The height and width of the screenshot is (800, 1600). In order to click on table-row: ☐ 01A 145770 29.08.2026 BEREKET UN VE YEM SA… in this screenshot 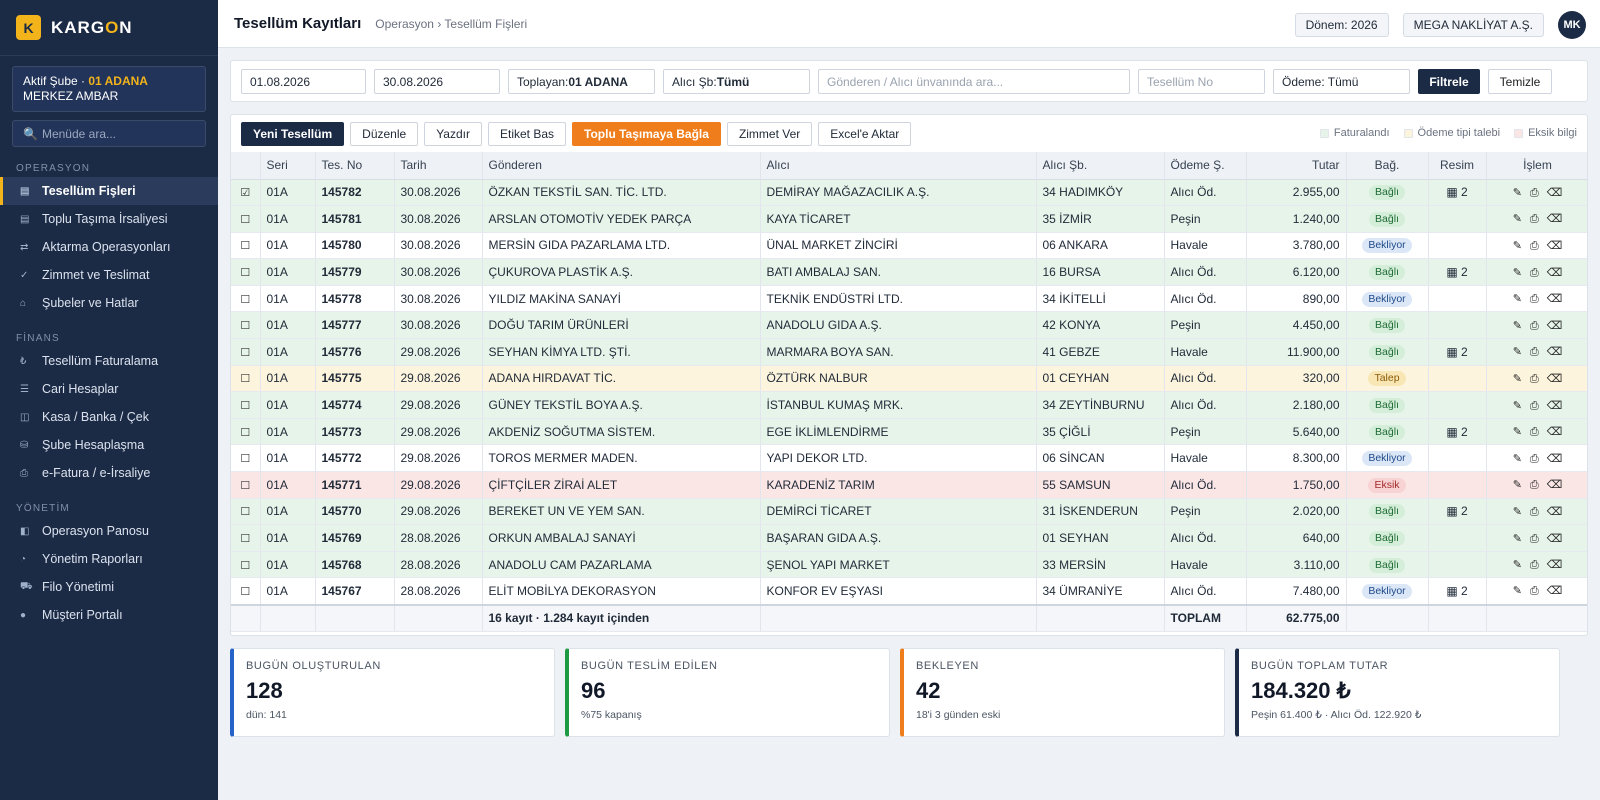, I will do `click(909, 512)`.